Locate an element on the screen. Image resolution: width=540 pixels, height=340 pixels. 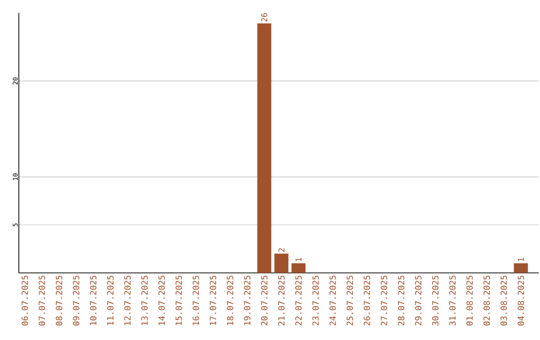
x-tick-label: 21.07.2025 is located at coordinates (281, 301).